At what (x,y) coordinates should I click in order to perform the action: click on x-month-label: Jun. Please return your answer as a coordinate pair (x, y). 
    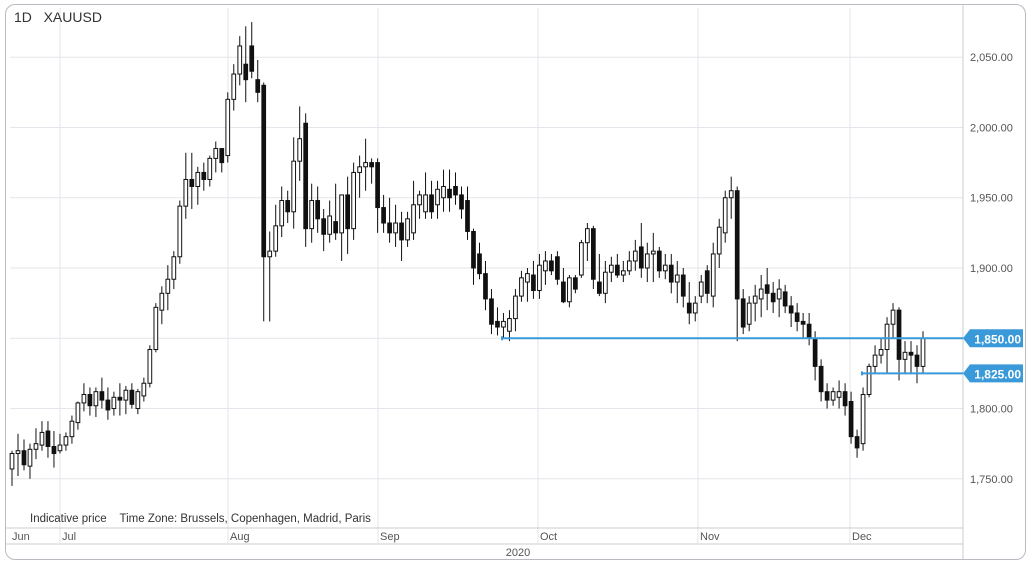
    Looking at the image, I should click on (21, 537).